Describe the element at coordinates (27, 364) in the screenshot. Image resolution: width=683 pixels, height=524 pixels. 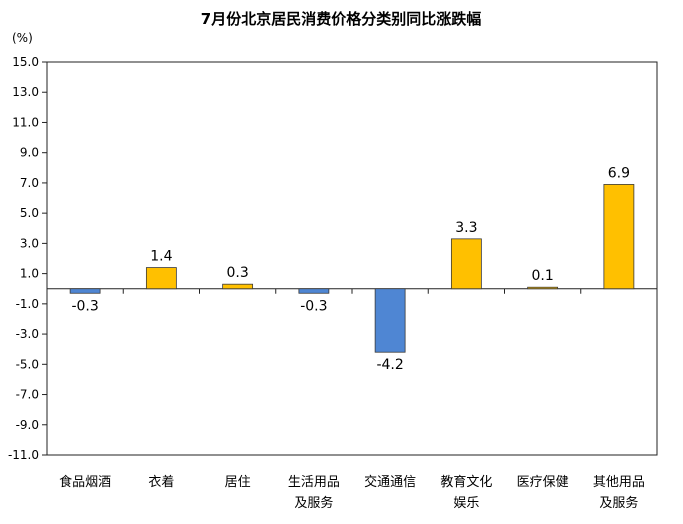
I see `y-tick-label: -5.0` at that location.